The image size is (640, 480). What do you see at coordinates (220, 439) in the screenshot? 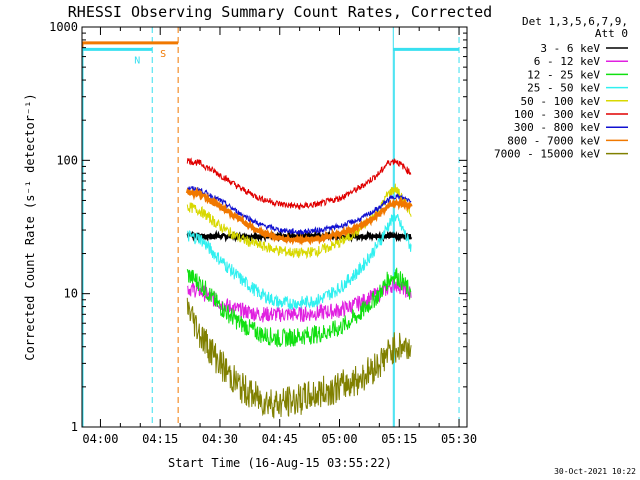
I see `x-tick-label: 04:30` at bounding box center [220, 439].